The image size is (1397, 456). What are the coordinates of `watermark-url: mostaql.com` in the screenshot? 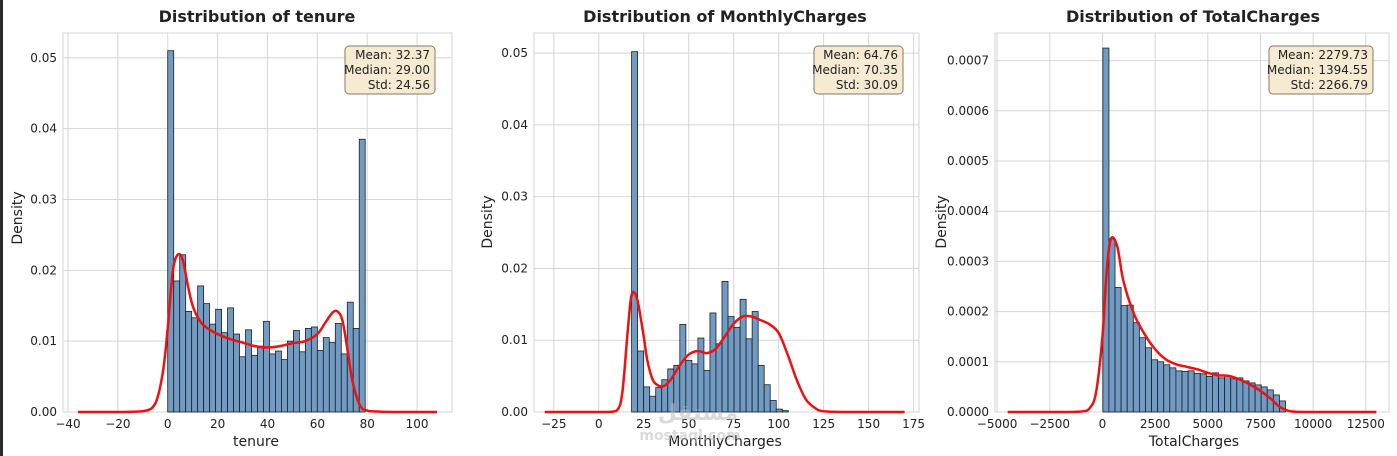 It's located at (689, 436).